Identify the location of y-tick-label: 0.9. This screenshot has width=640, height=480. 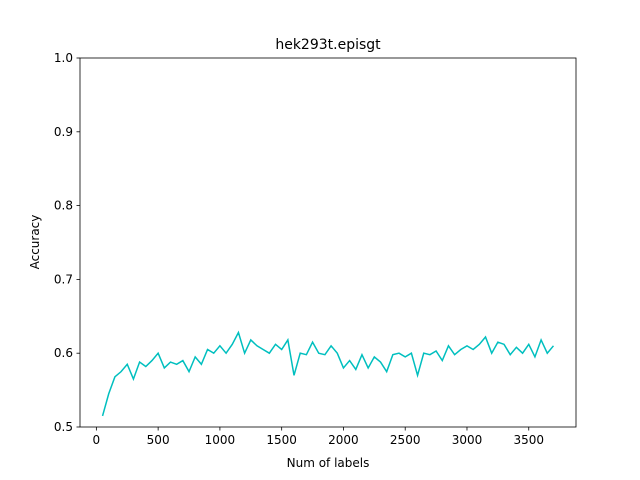
(63, 132).